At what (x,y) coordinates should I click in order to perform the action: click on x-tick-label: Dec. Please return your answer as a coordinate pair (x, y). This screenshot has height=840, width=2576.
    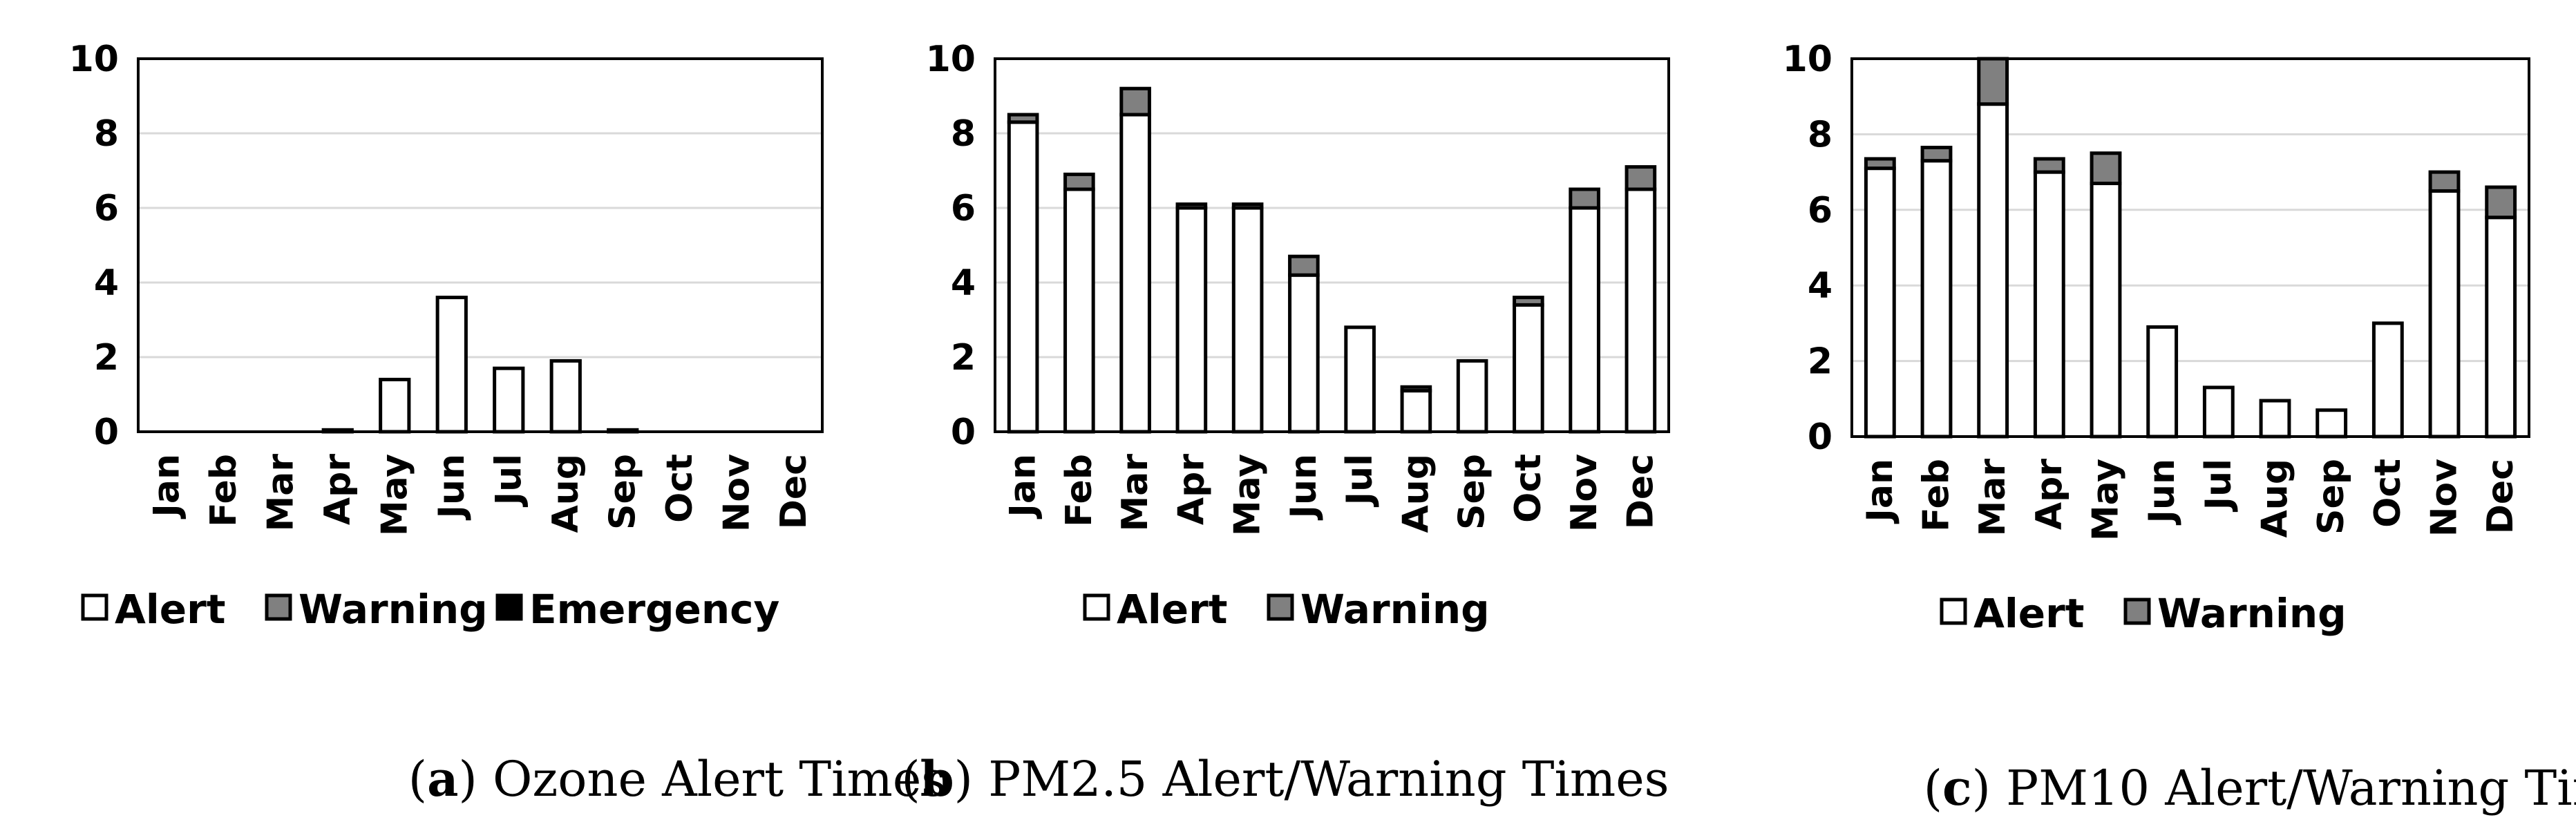
    Looking at the image, I should click on (794, 491).